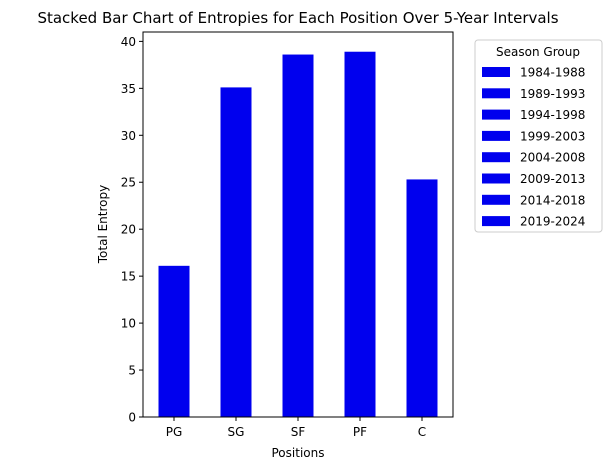  I want to click on legend-label: 1989-1993, so click(552, 94).